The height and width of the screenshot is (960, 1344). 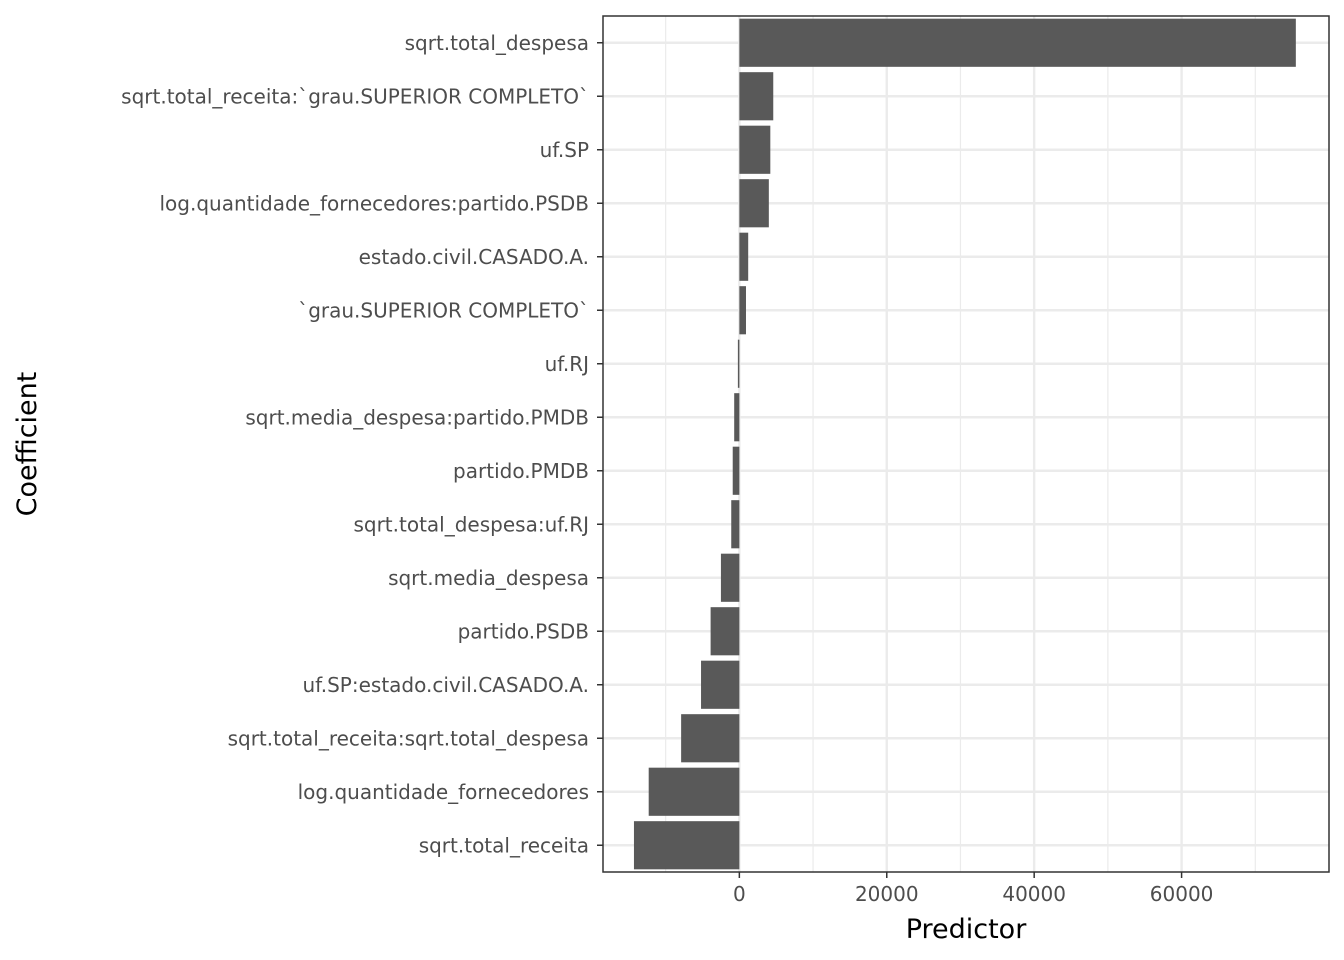 What do you see at coordinates (887, 894) in the screenshot?
I see `x-tick-label: 20000` at bounding box center [887, 894].